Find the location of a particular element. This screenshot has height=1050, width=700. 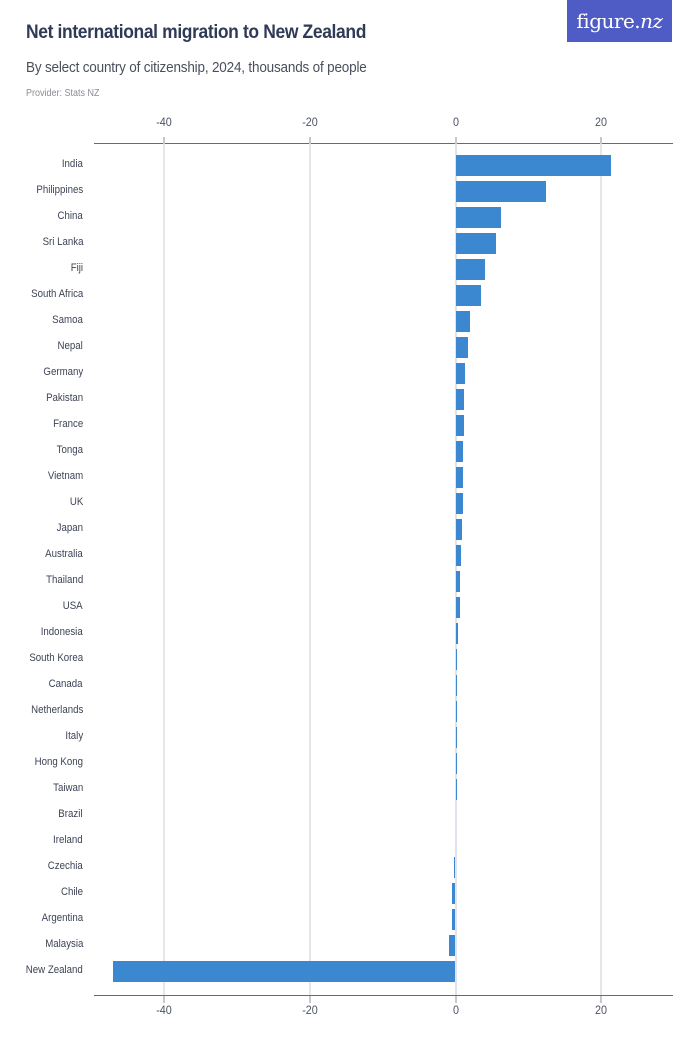

category-label: Pakistan is located at coordinates (64, 398).